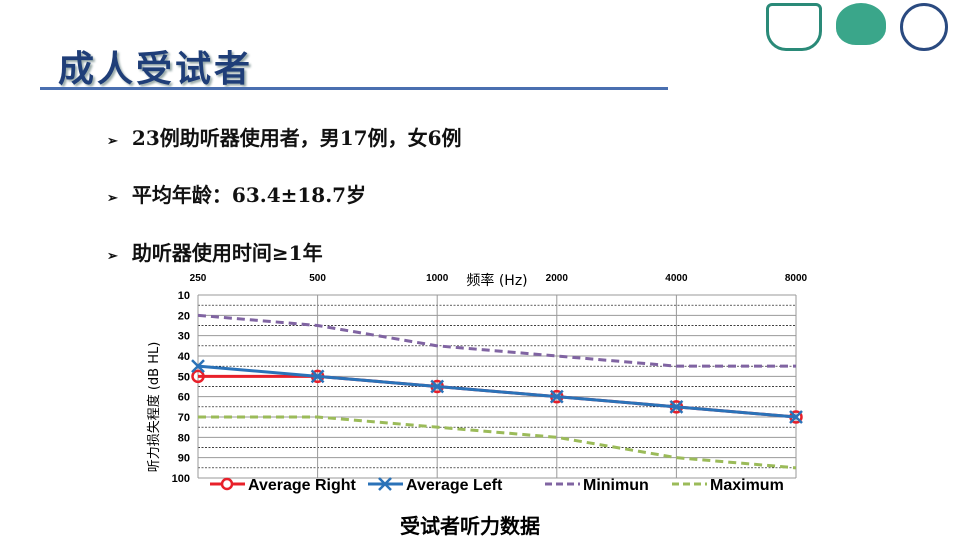  I want to click on y-tick-label: 40, so click(184, 357).